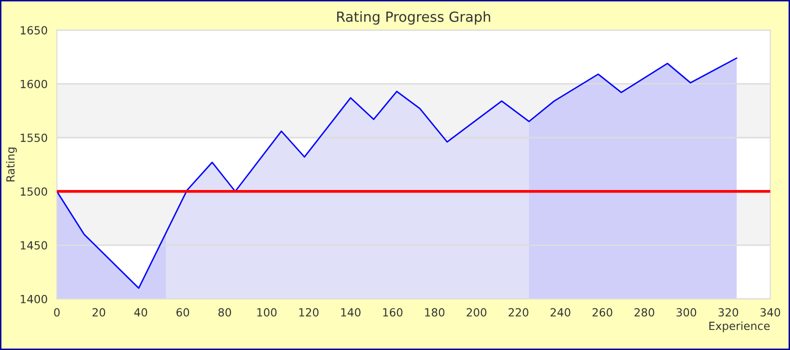  I want to click on y-tick-label: 1500, so click(34, 191).